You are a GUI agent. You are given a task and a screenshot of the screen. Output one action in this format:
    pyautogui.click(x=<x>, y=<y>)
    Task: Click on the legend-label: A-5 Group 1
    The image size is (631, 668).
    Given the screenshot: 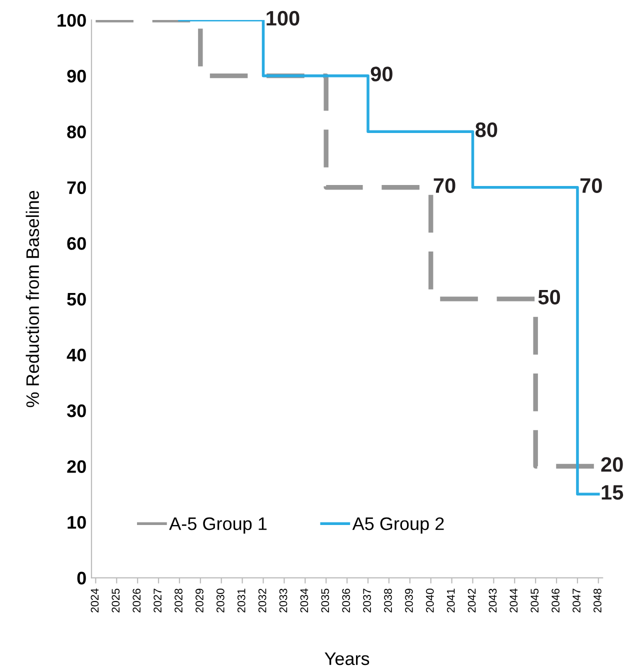 What is the action you would take?
    pyautogui.click(x=218, y=525)
    